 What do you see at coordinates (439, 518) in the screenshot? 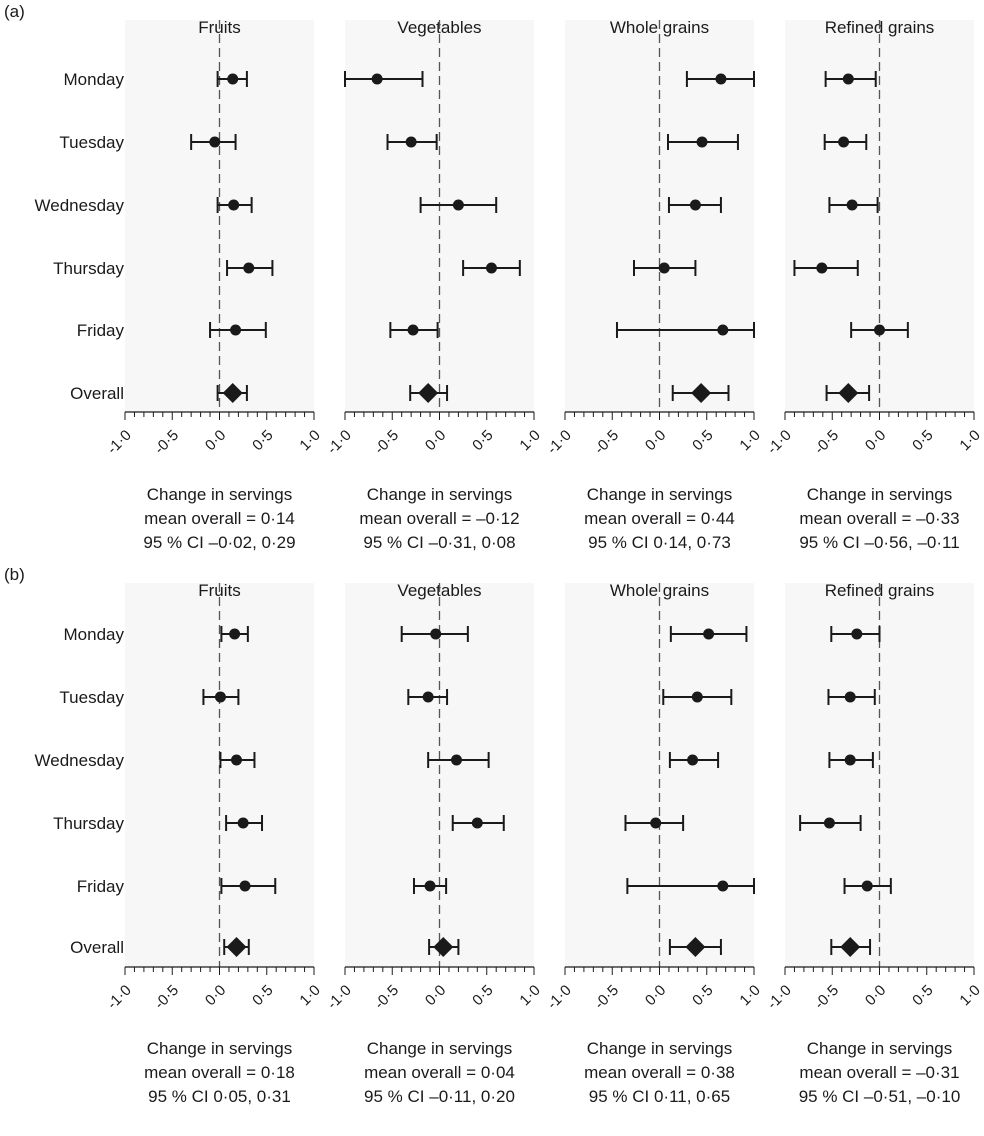
I see `footer-line: mean overall = –0·12` at bounding box center [439, 518].